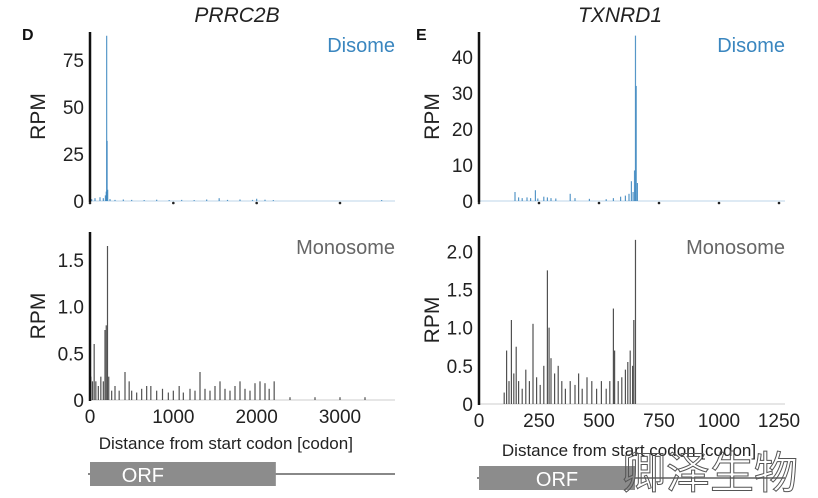 The width and height of the screenshot is (818, 498). Describe the element at coordinates (462, 58) in the screenshot. I see `y-tick-label: 40` at that location.